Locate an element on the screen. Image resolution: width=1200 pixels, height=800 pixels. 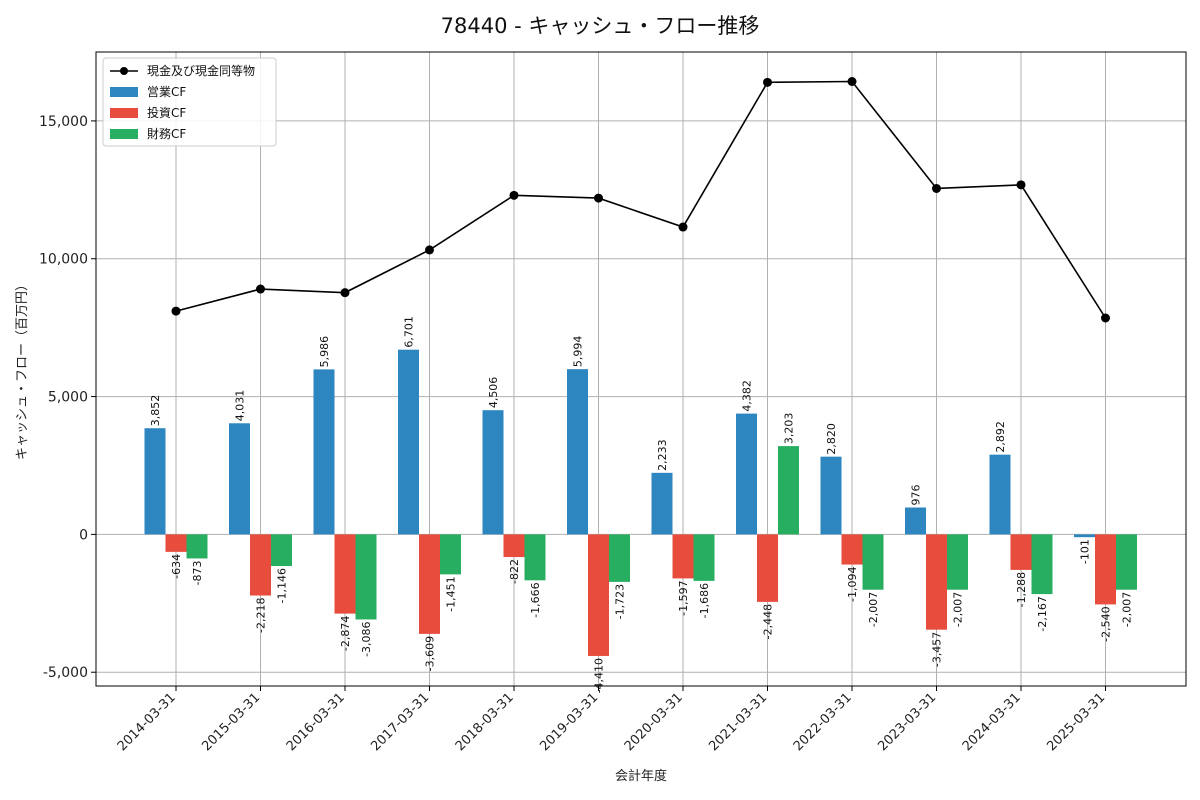
bar-value-label: -1,094 is located at coordinates (852, 584).